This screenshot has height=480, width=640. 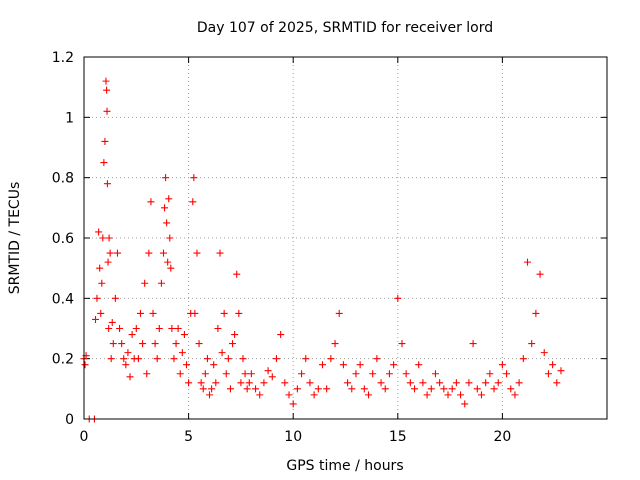 I want to click on y-tick-label: 1, so click(x=69, y=118).